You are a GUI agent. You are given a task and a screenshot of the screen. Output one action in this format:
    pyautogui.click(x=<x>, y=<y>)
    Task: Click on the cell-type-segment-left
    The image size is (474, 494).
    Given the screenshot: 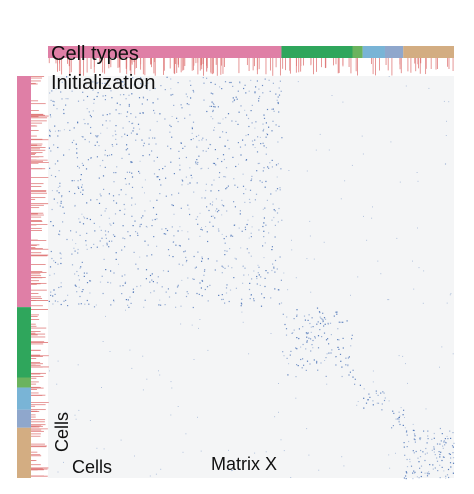 What is the action you would take?
    pyautogui.click(x=24, y=418)
    